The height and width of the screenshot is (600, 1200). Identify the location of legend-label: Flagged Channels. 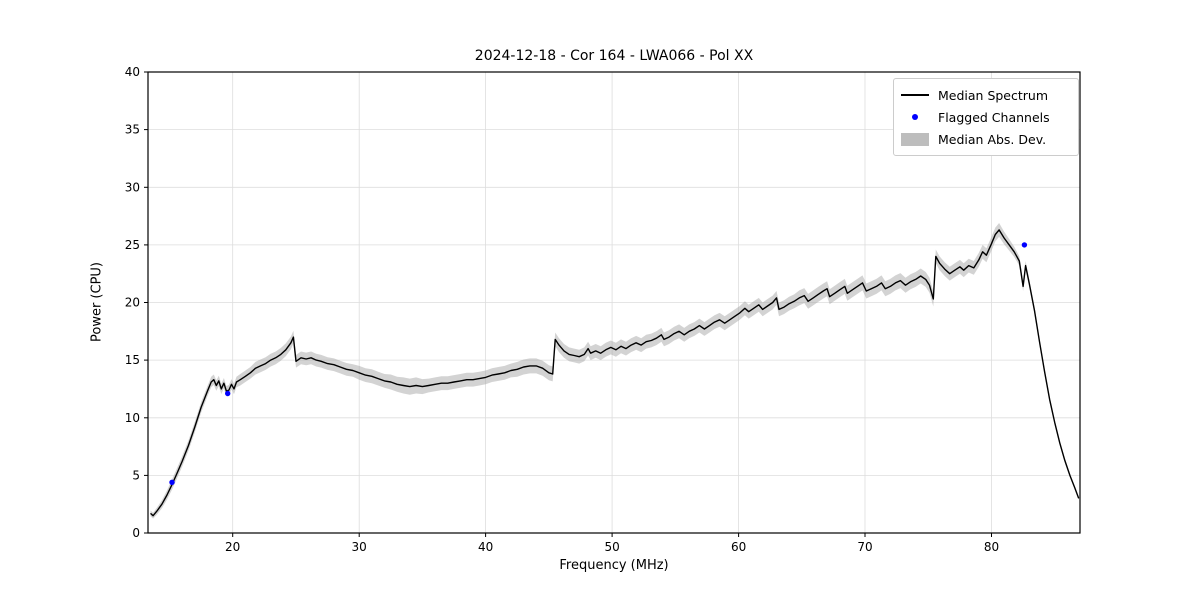
(994, 117).